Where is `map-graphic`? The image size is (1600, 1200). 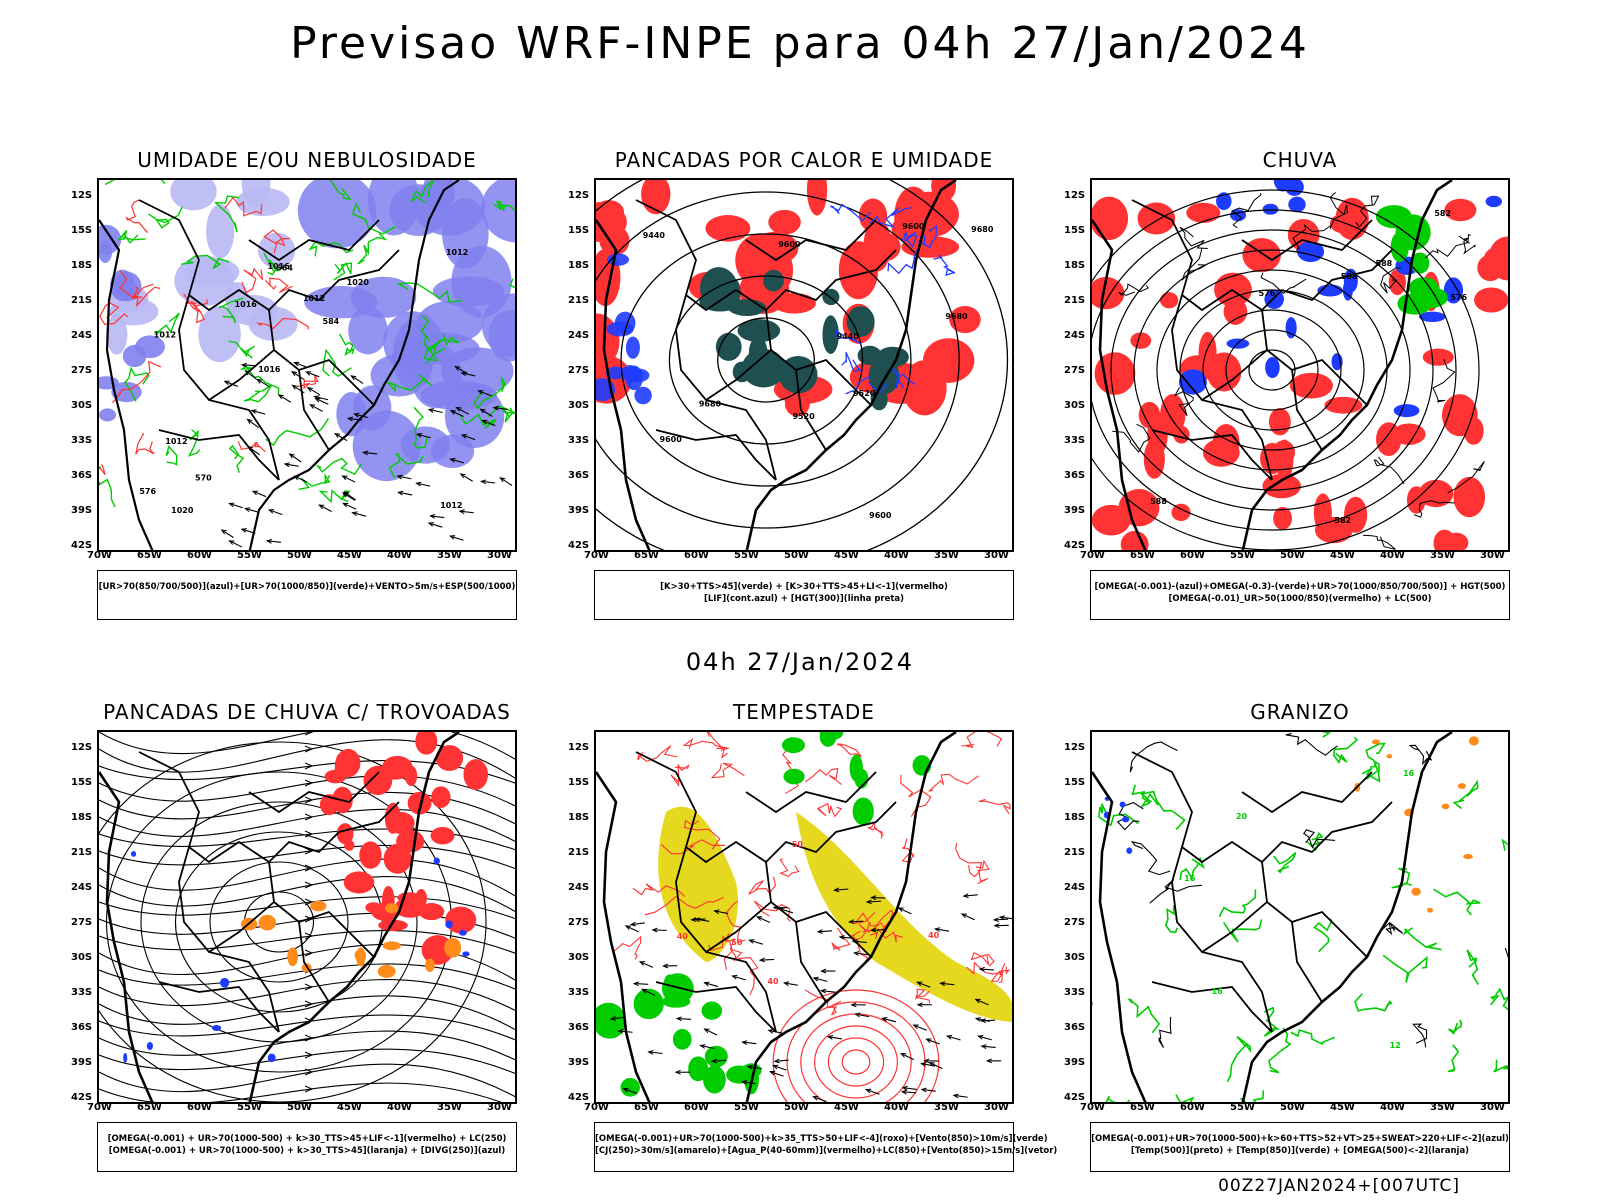
map-graphic is located at coordinates (307, 917).